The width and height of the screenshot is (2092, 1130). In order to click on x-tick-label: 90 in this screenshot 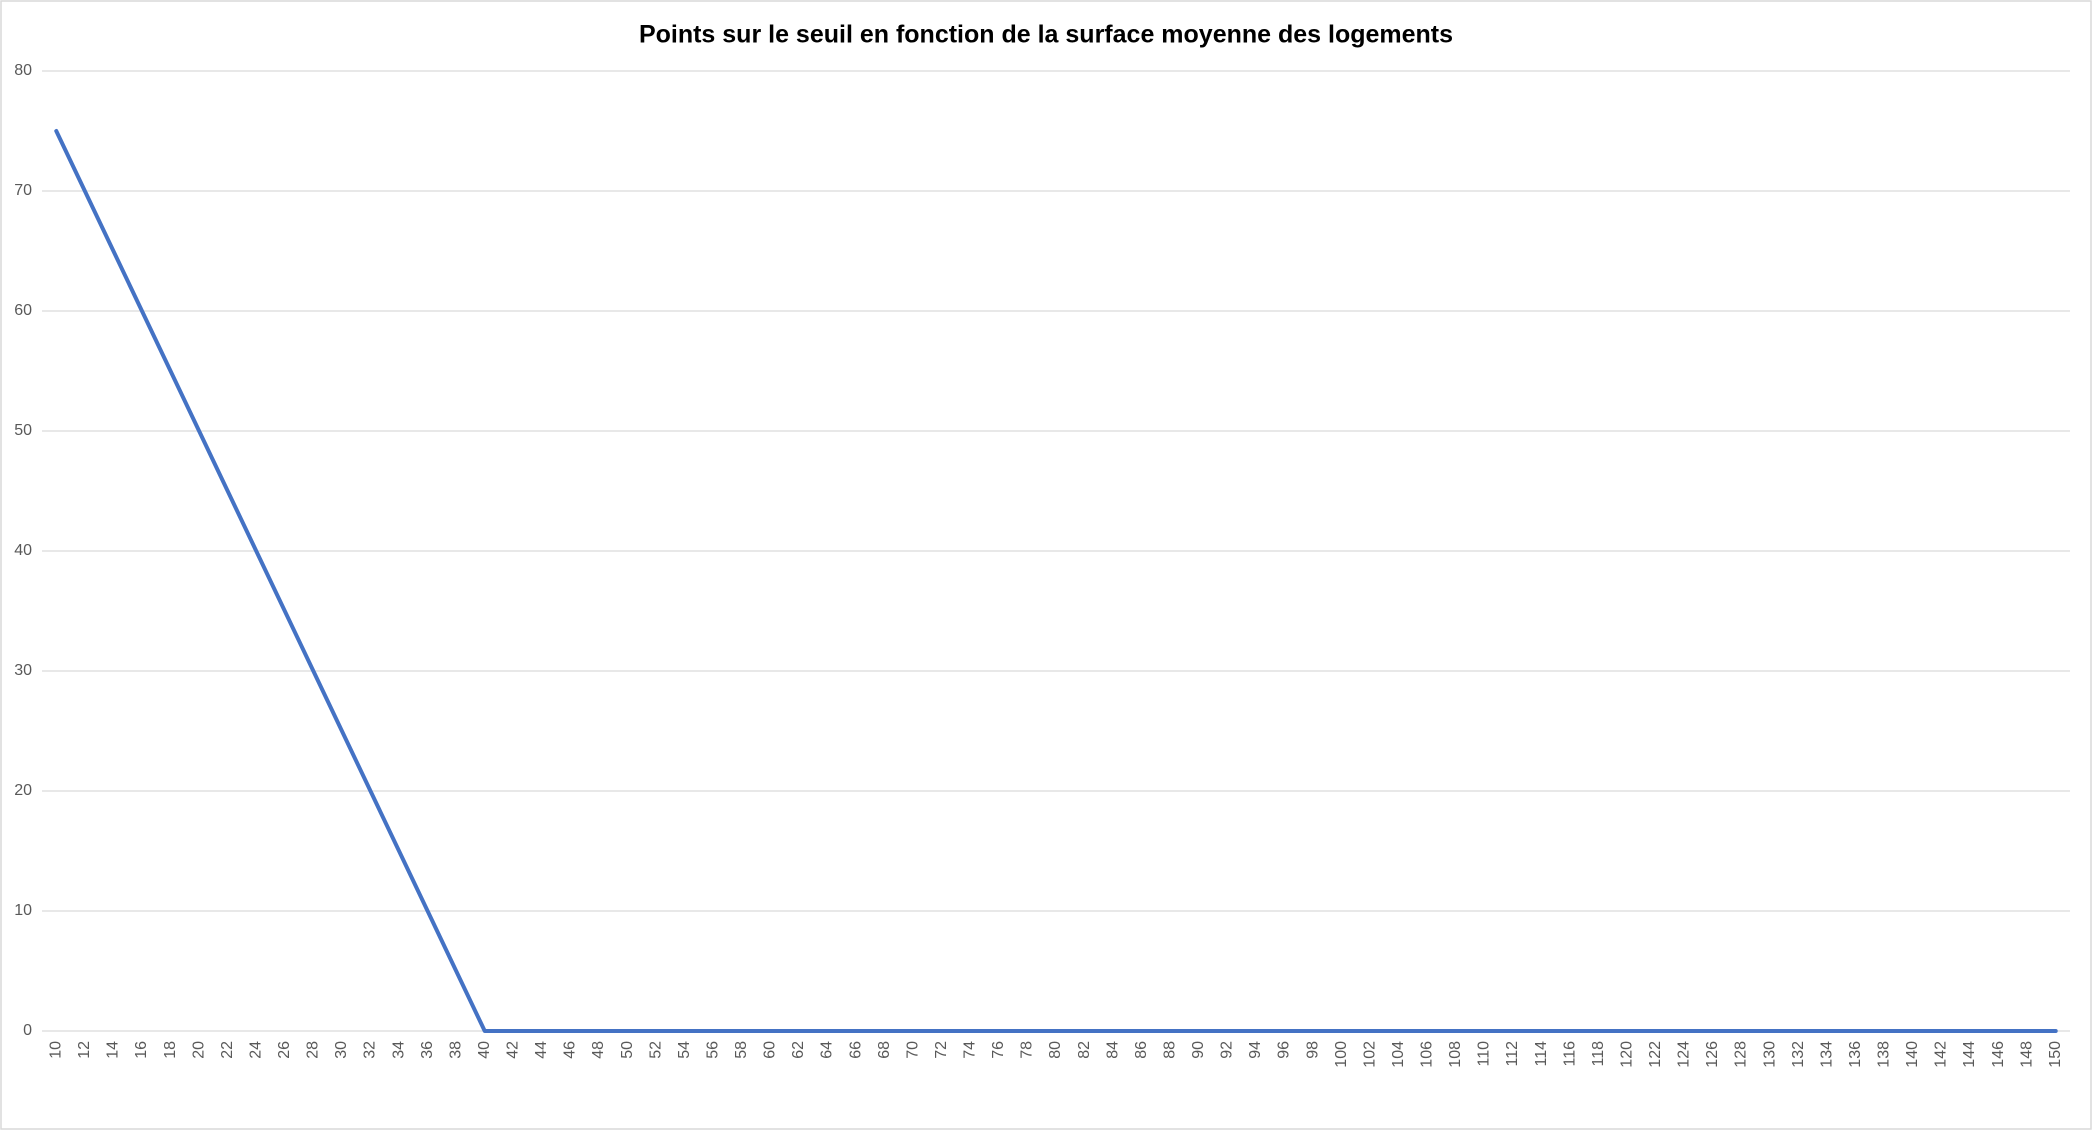, I will do `click(1198, 1050)`.